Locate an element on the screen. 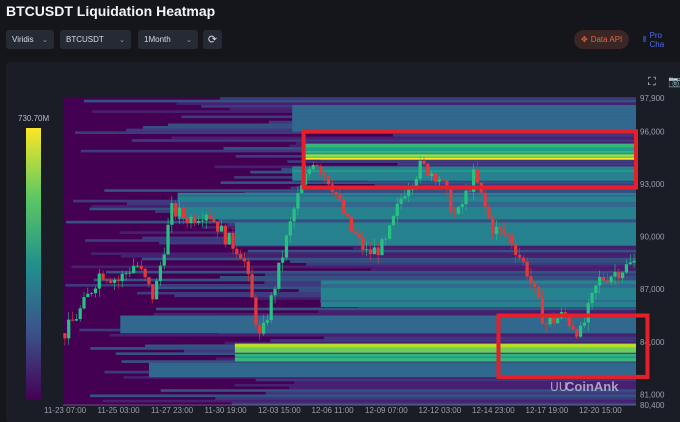  data-api-label: Data API is located at coordinates (606, 39).